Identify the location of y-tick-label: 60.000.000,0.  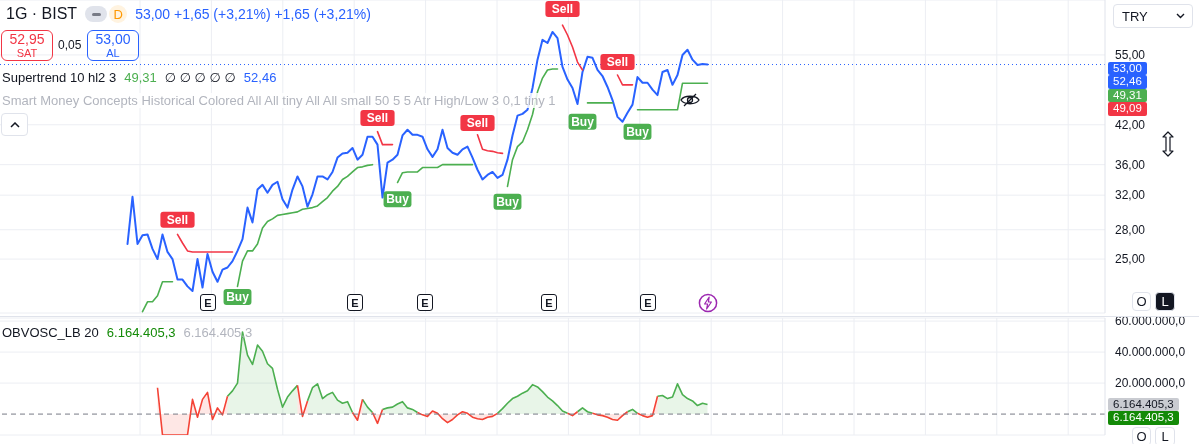
(1150, 321).